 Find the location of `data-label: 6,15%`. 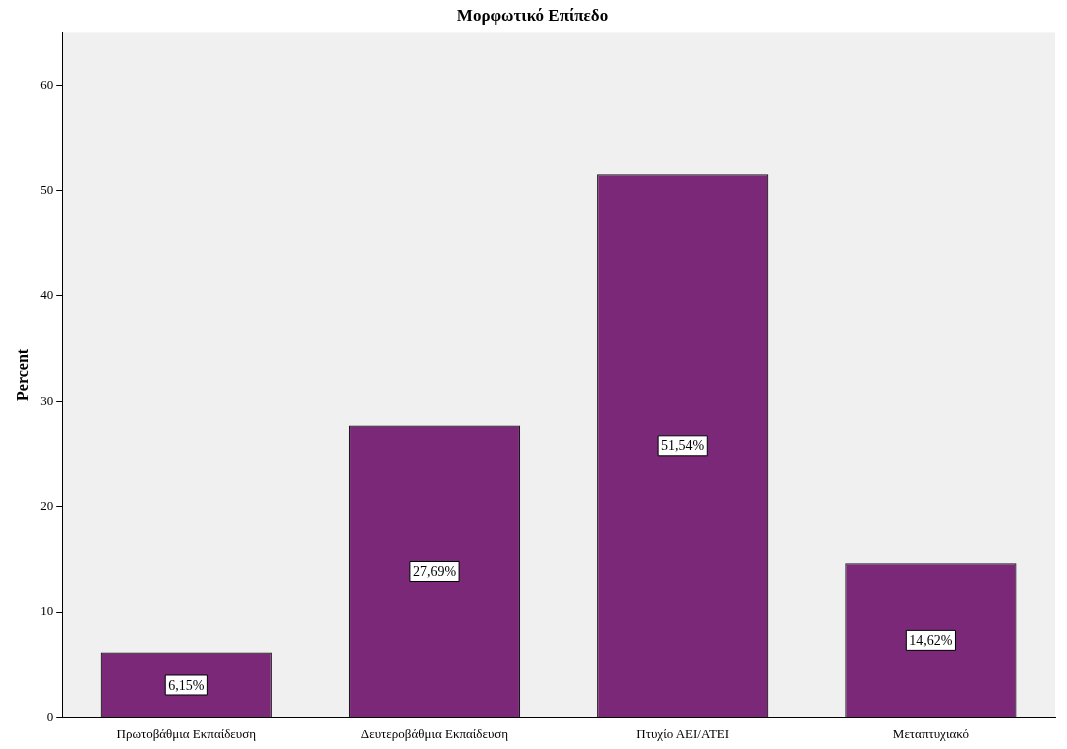

data-label: 6,15% is located at coordinates (186, 685).